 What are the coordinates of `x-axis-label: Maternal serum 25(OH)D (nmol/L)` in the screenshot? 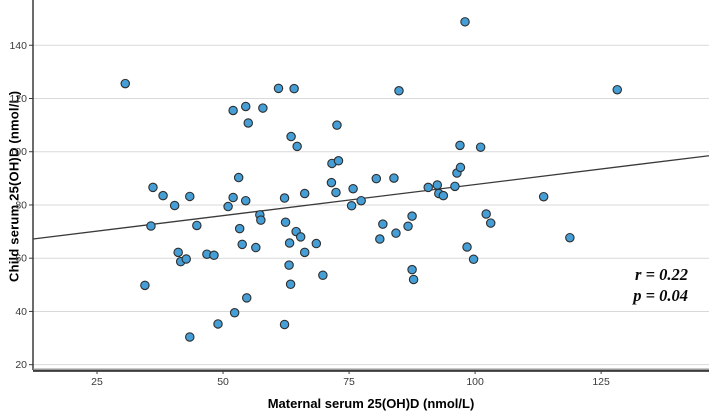 It's located at (371, 403).